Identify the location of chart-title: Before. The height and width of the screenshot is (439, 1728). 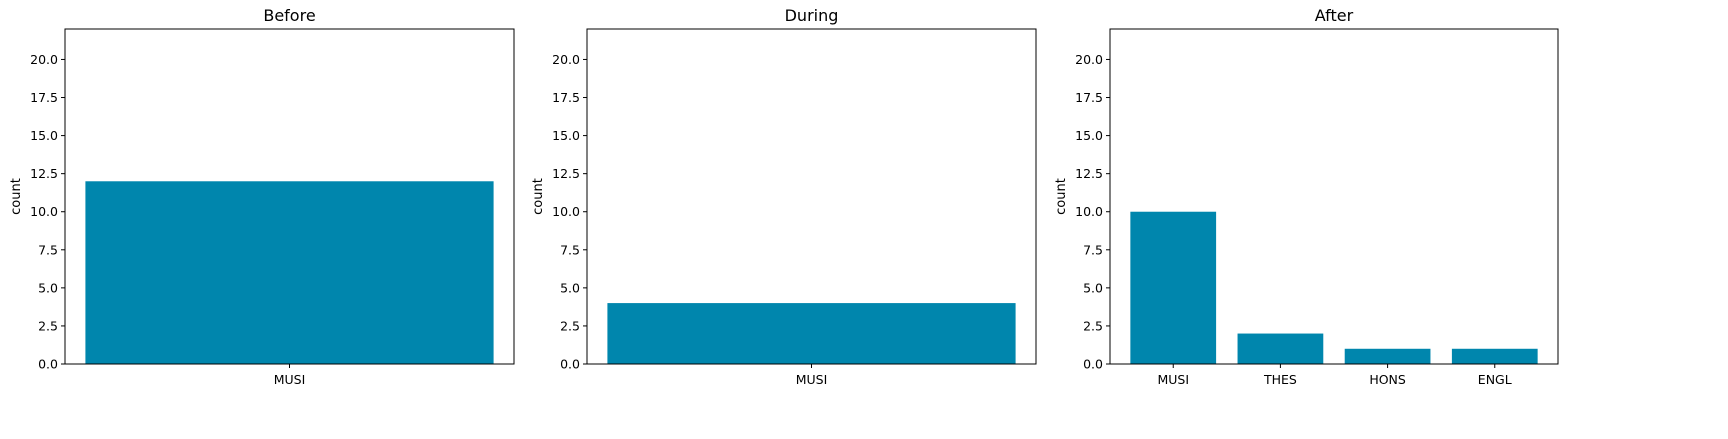
(289, 15).